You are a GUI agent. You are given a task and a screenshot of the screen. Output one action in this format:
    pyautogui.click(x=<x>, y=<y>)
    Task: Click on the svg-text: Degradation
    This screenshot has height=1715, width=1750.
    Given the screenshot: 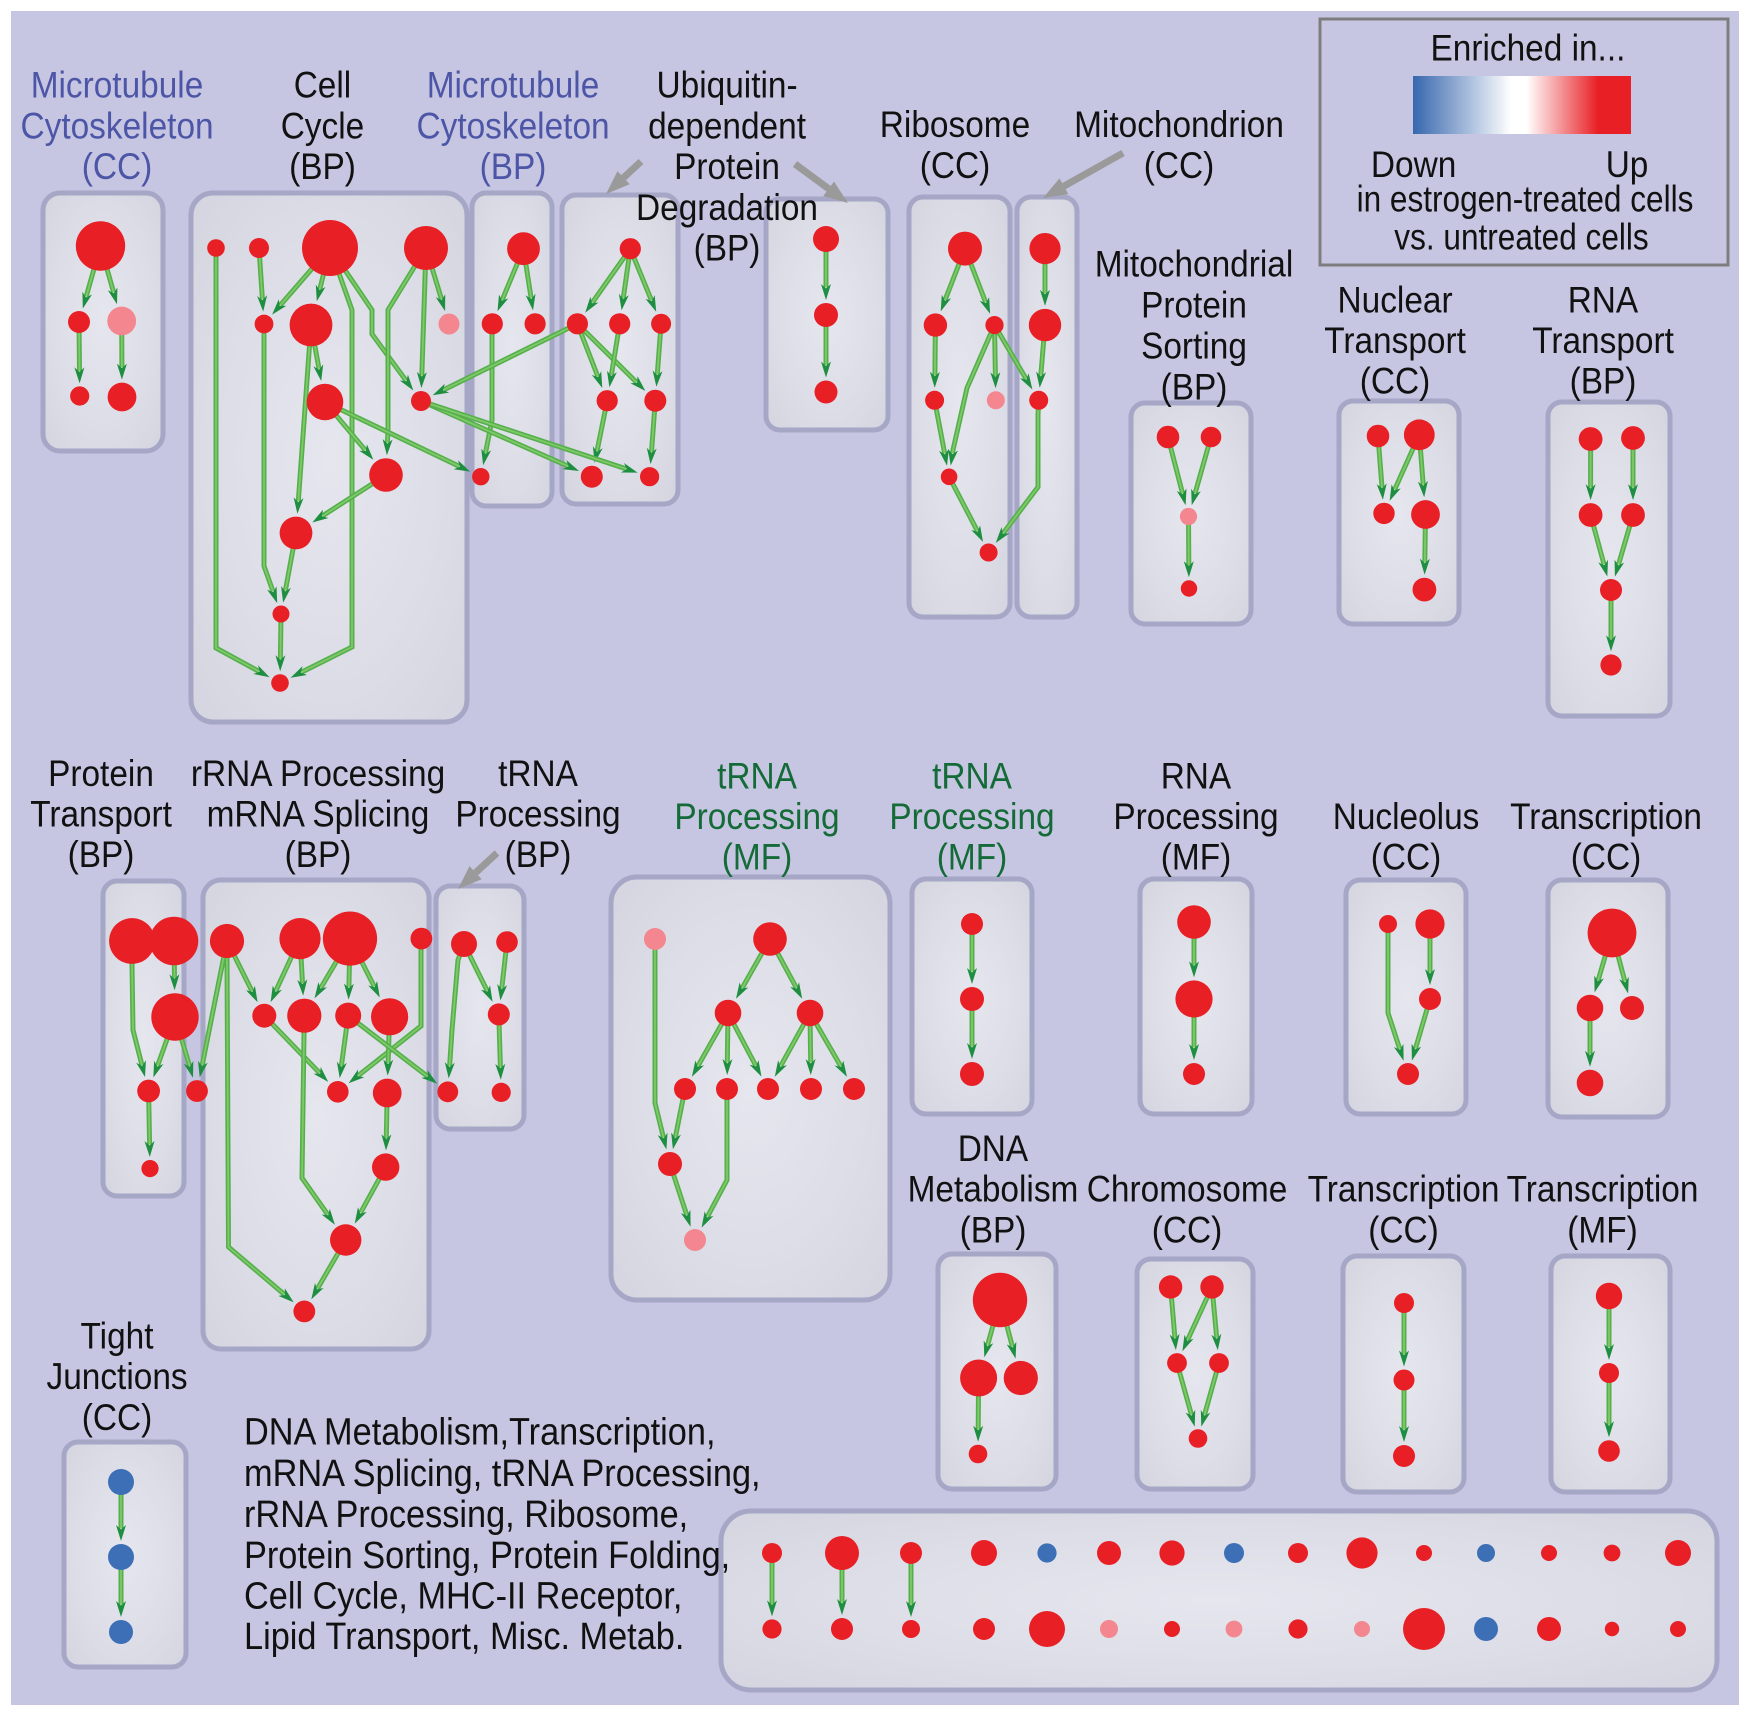 What is the action you would take?
    pyautogui.click(x=727, y=207)
    